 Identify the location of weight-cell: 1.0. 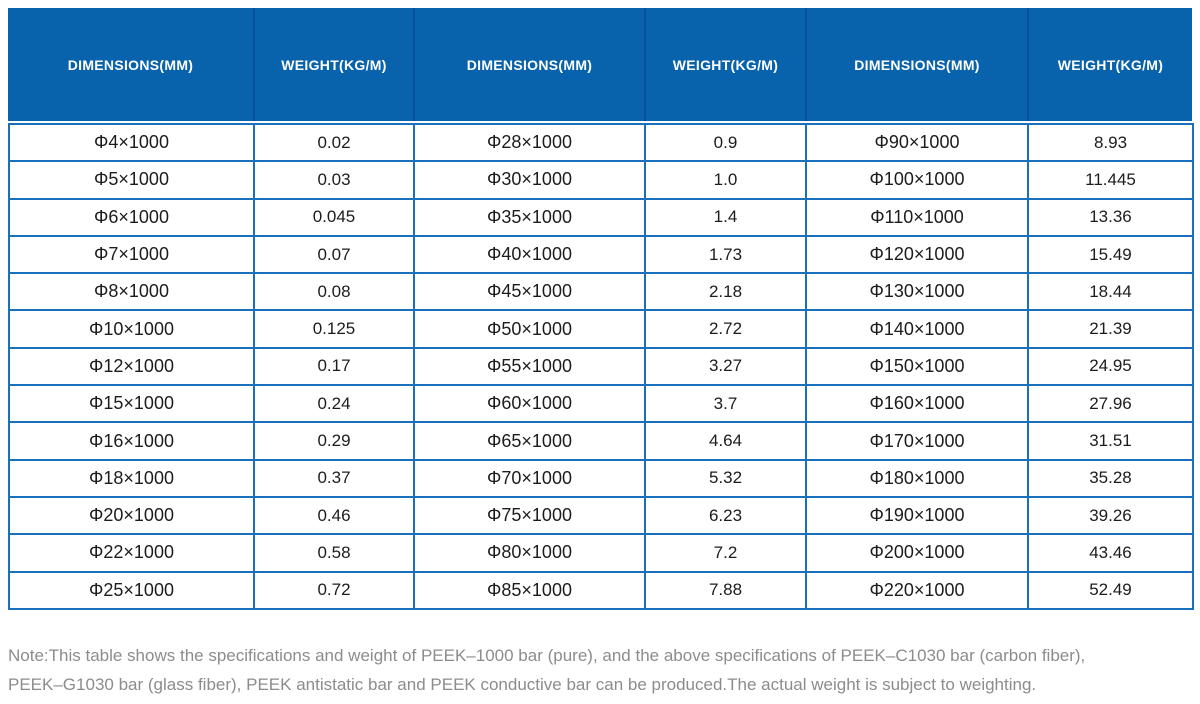
(725, 180).